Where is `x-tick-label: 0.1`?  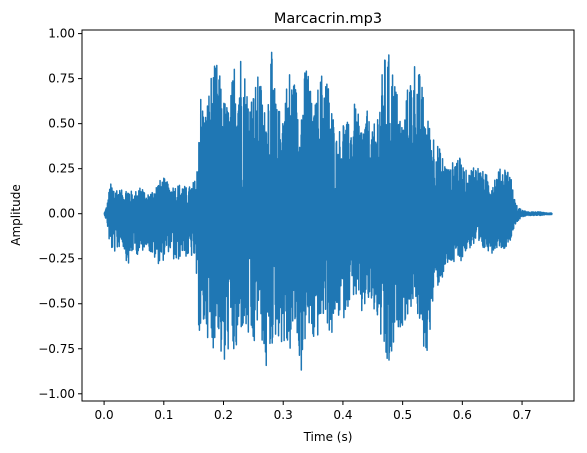
x-tick-label: 0.1 is located at coordinates (163, 415).